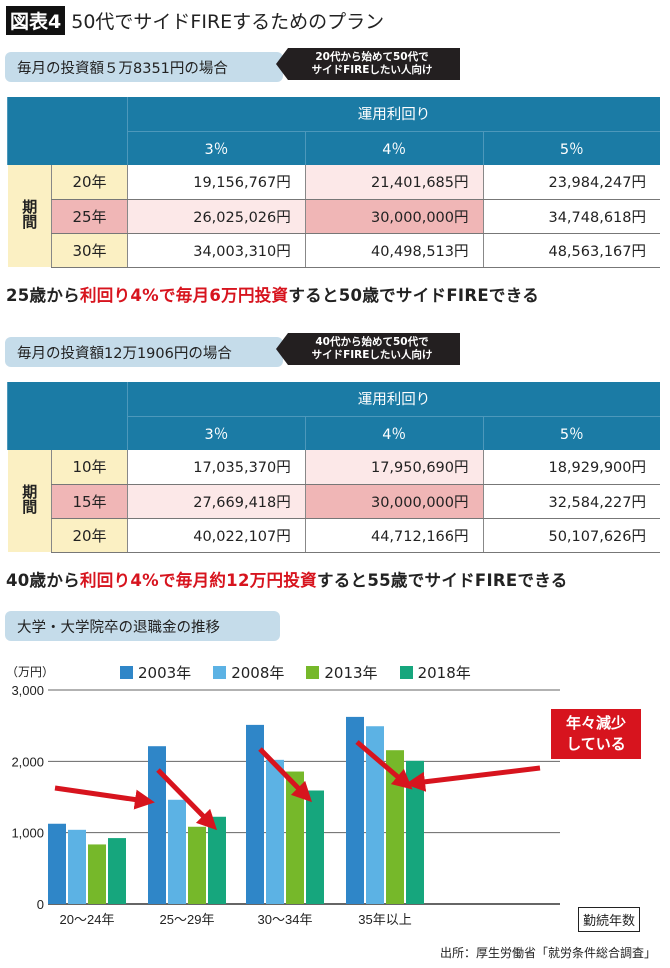 Image resolution: width=670 pixels, height=968 pixels. I want to click on value-cell: 17,035,370円, so click(216, 467).